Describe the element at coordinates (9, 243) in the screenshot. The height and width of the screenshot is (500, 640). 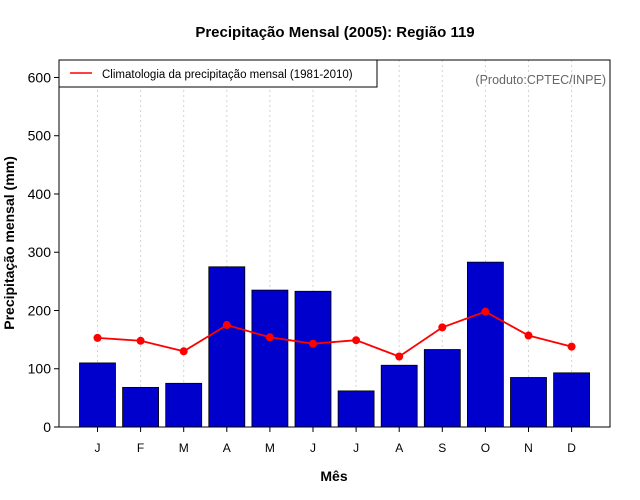
I see `y-axis-label: Precipitação mensal (mm)` at that location.